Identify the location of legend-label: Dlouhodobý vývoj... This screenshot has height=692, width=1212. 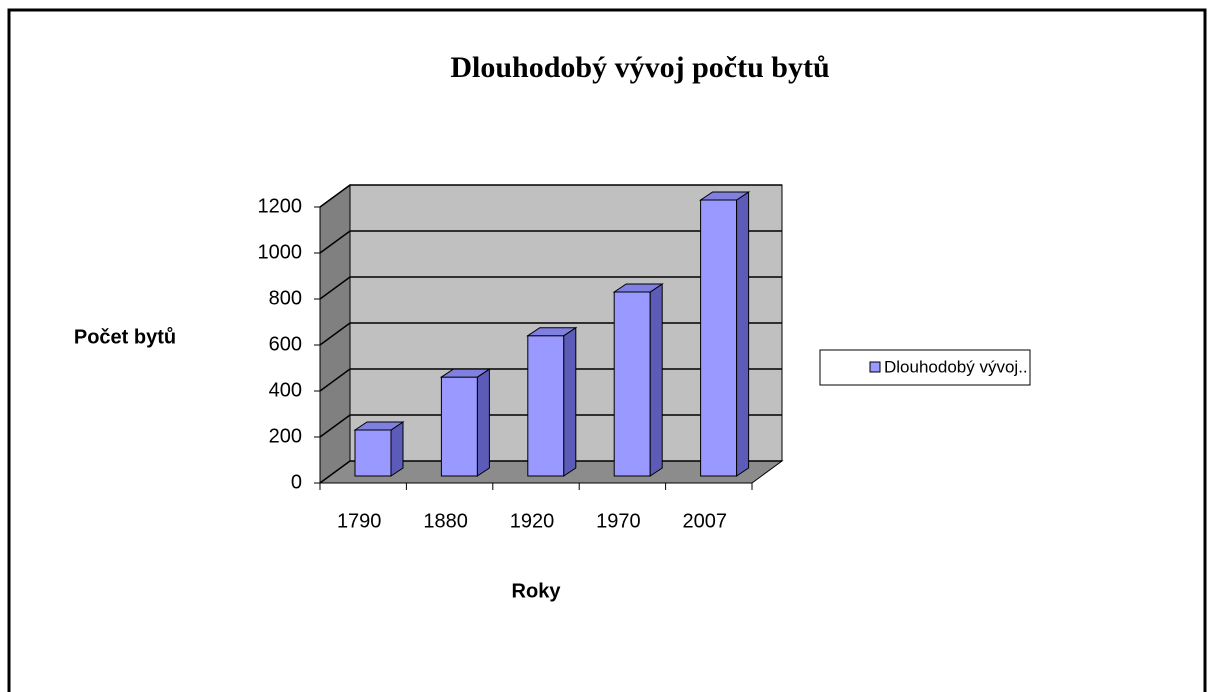
(956, 366).